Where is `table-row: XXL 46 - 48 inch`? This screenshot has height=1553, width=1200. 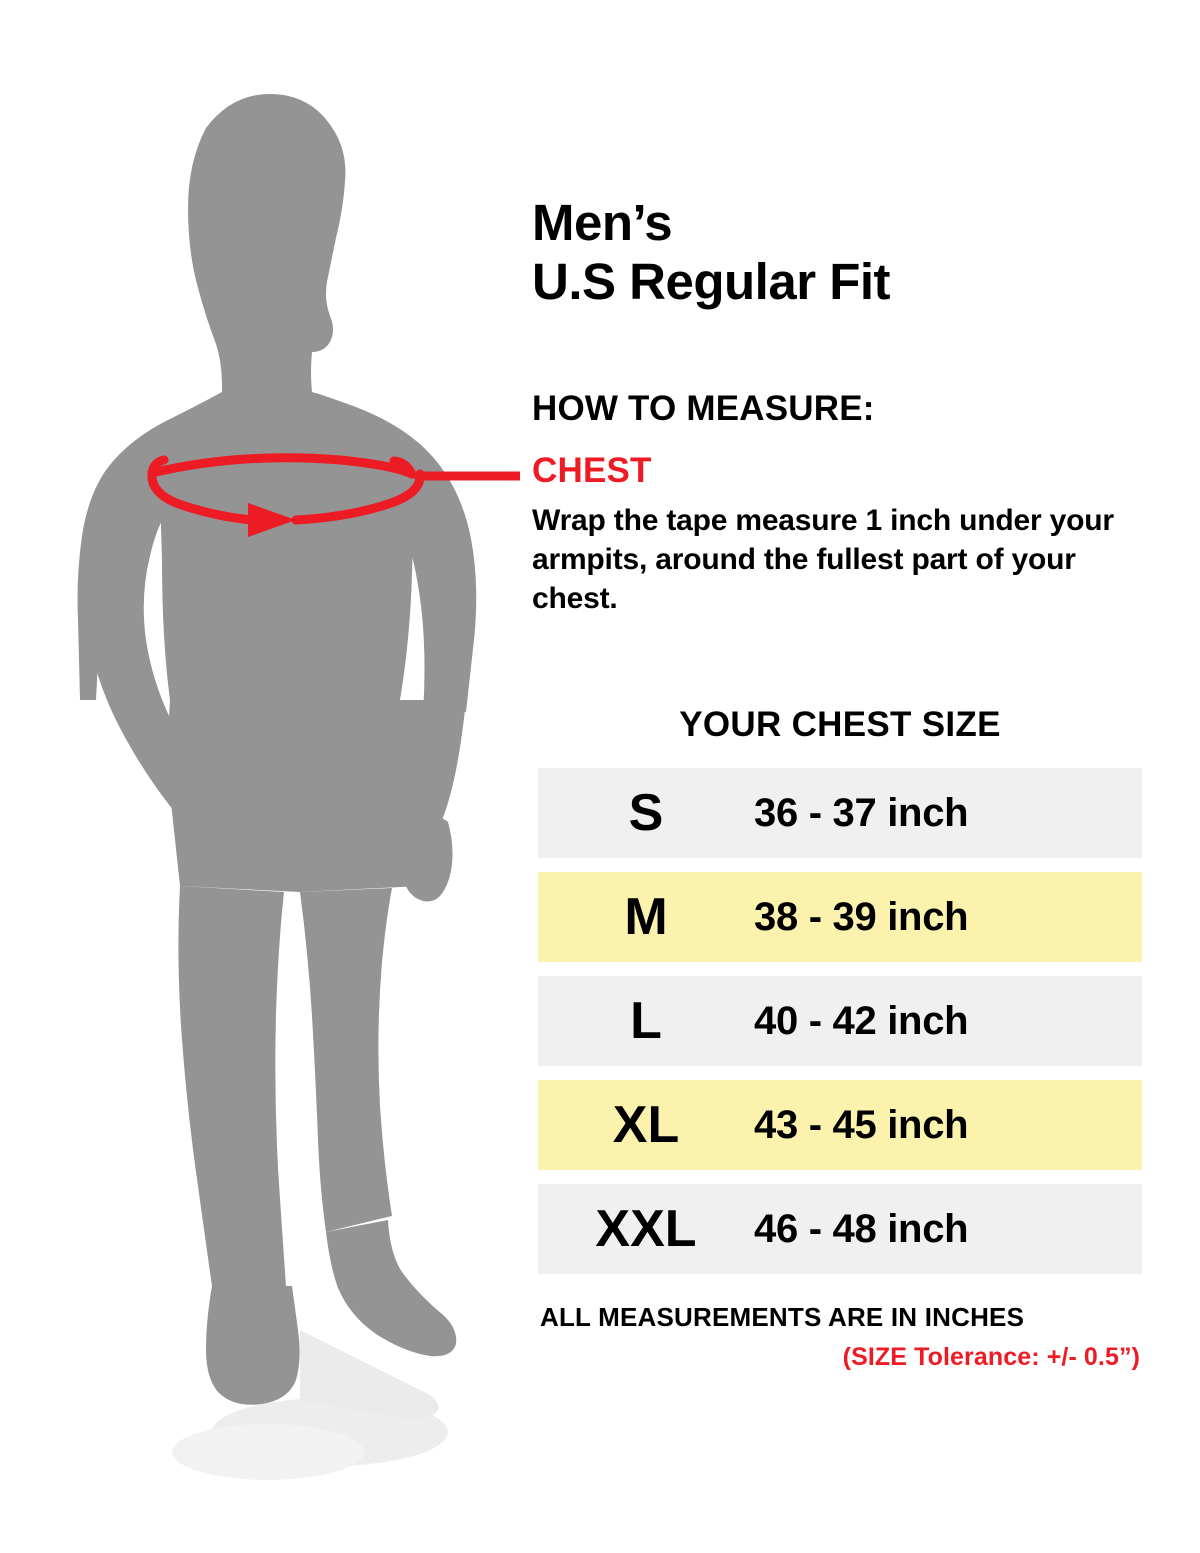 table-row: XXL 46 - 48 inch is located at coordinates (840, 1229).